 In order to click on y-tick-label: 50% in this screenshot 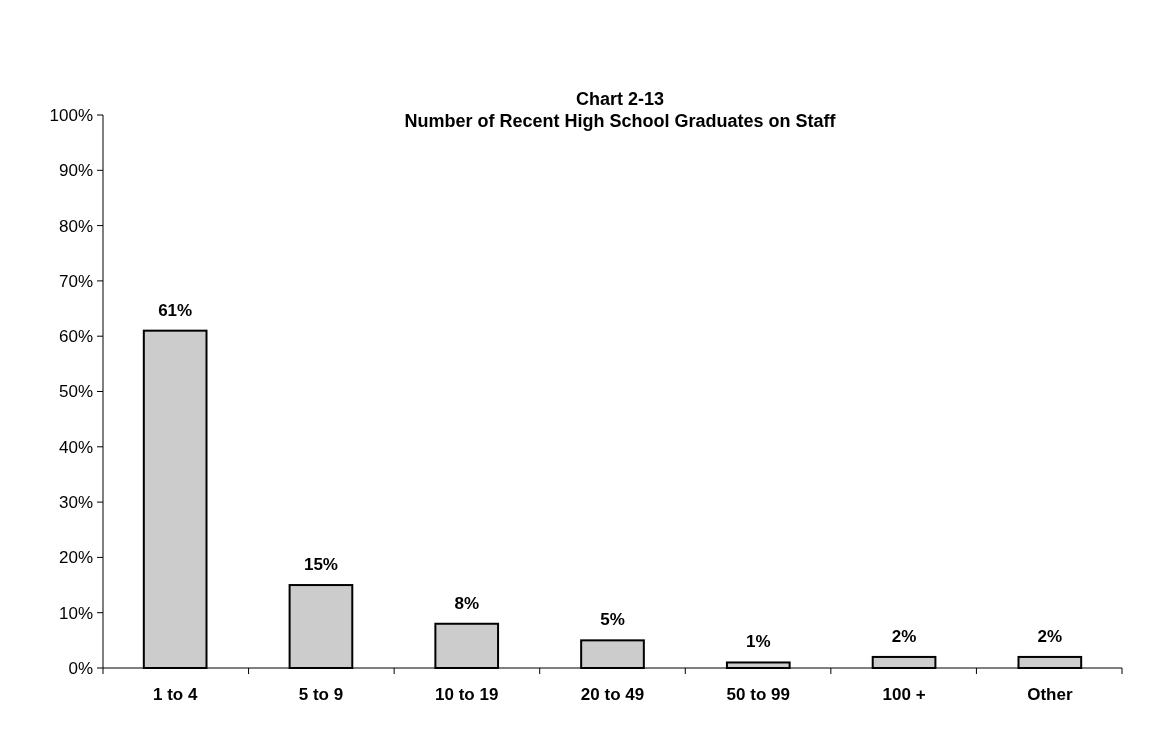, I will do `click(75, 392)`.